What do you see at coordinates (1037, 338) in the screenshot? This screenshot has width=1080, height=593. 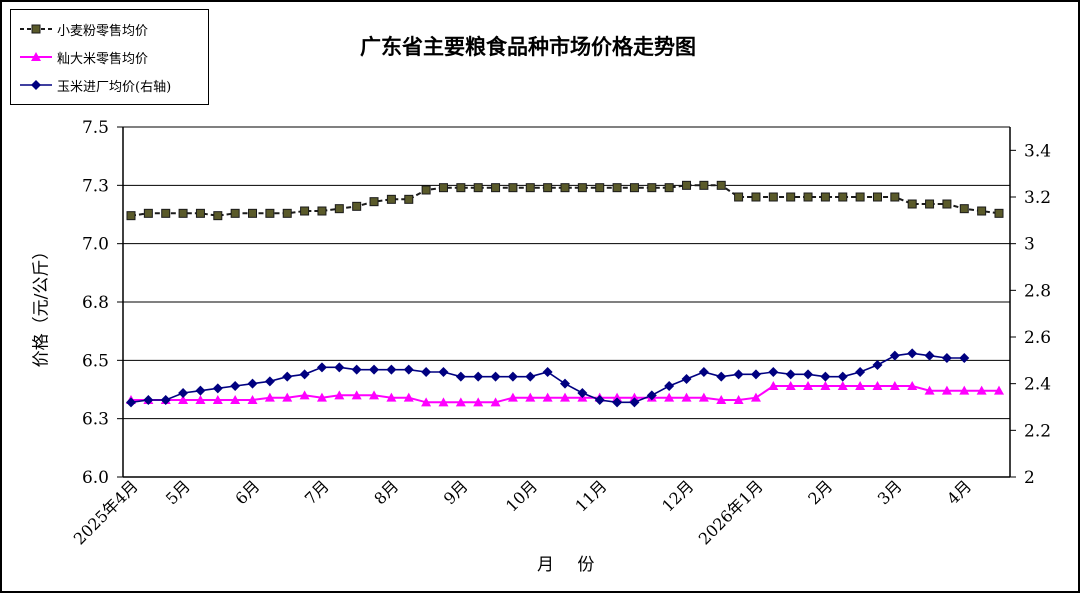 I see `y-right-tick-label: 2.6` at bounding box center [1037, 338].